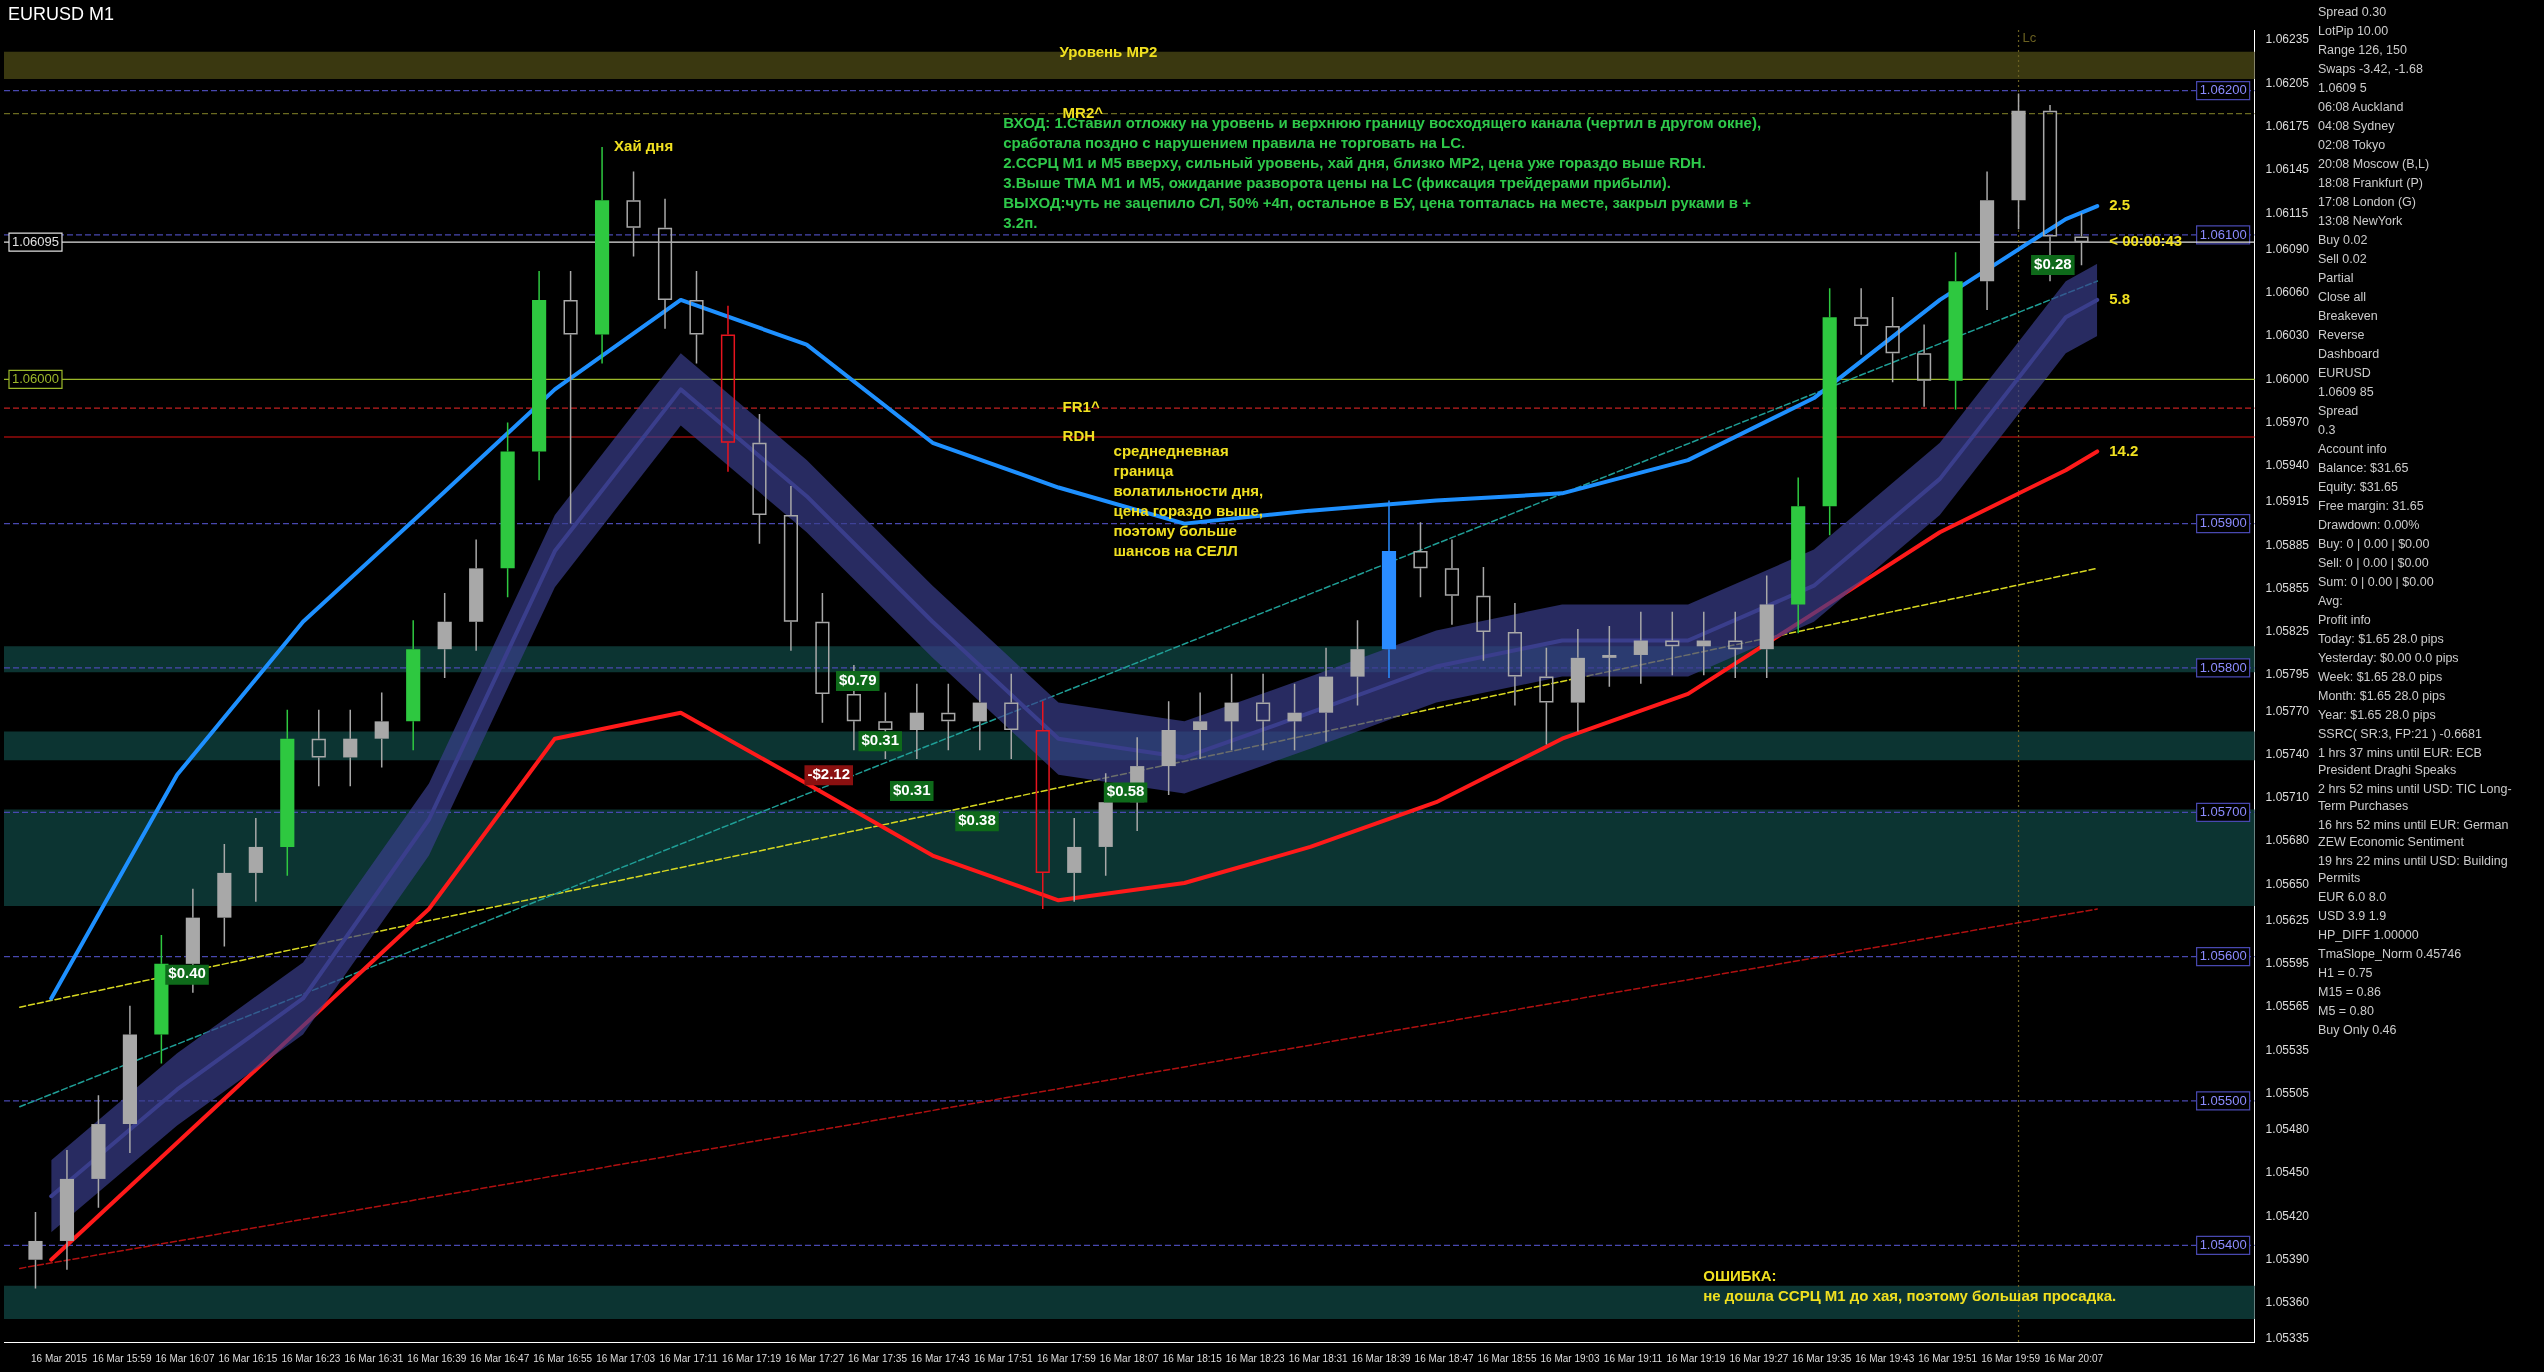 The image size is (2544, 1372). What do you see at coordinates (2346, 1011) in the screenshot?
I see `text: M5 = 0.80` at bounding box center [2346, 1011].